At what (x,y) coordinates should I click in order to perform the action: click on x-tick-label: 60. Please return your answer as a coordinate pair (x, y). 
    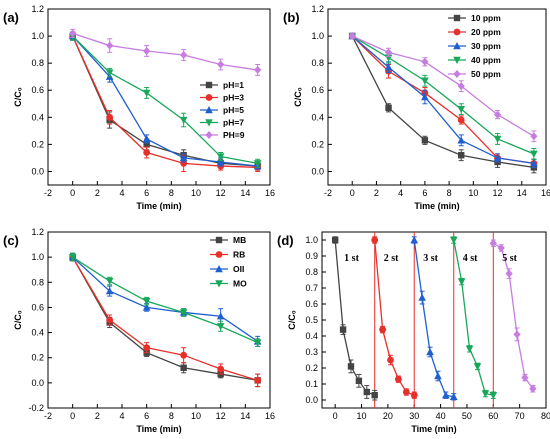
    Looking at the image, I should click on (493, 416).